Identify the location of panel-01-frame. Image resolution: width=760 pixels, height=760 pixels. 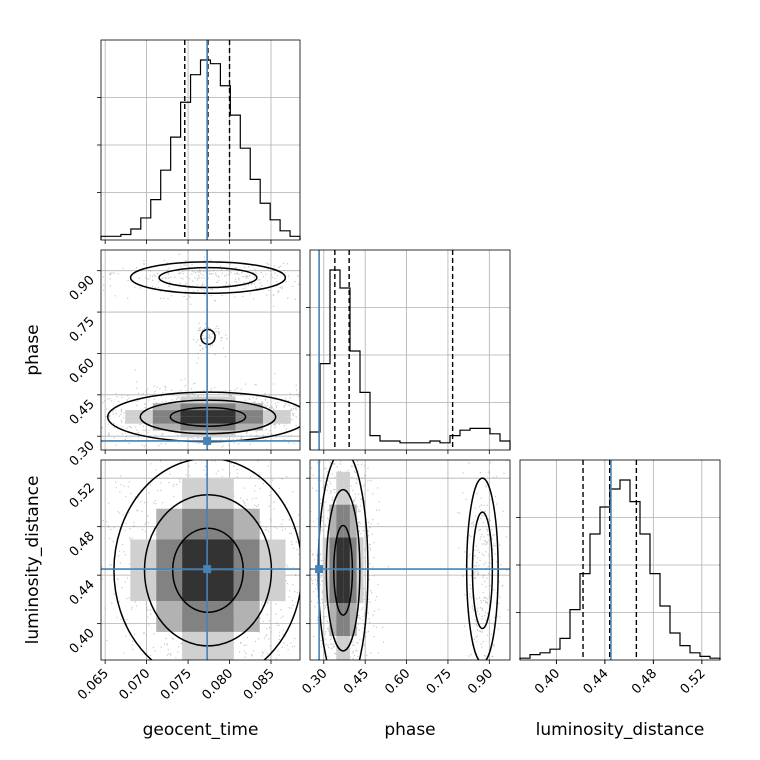
(200, 350).